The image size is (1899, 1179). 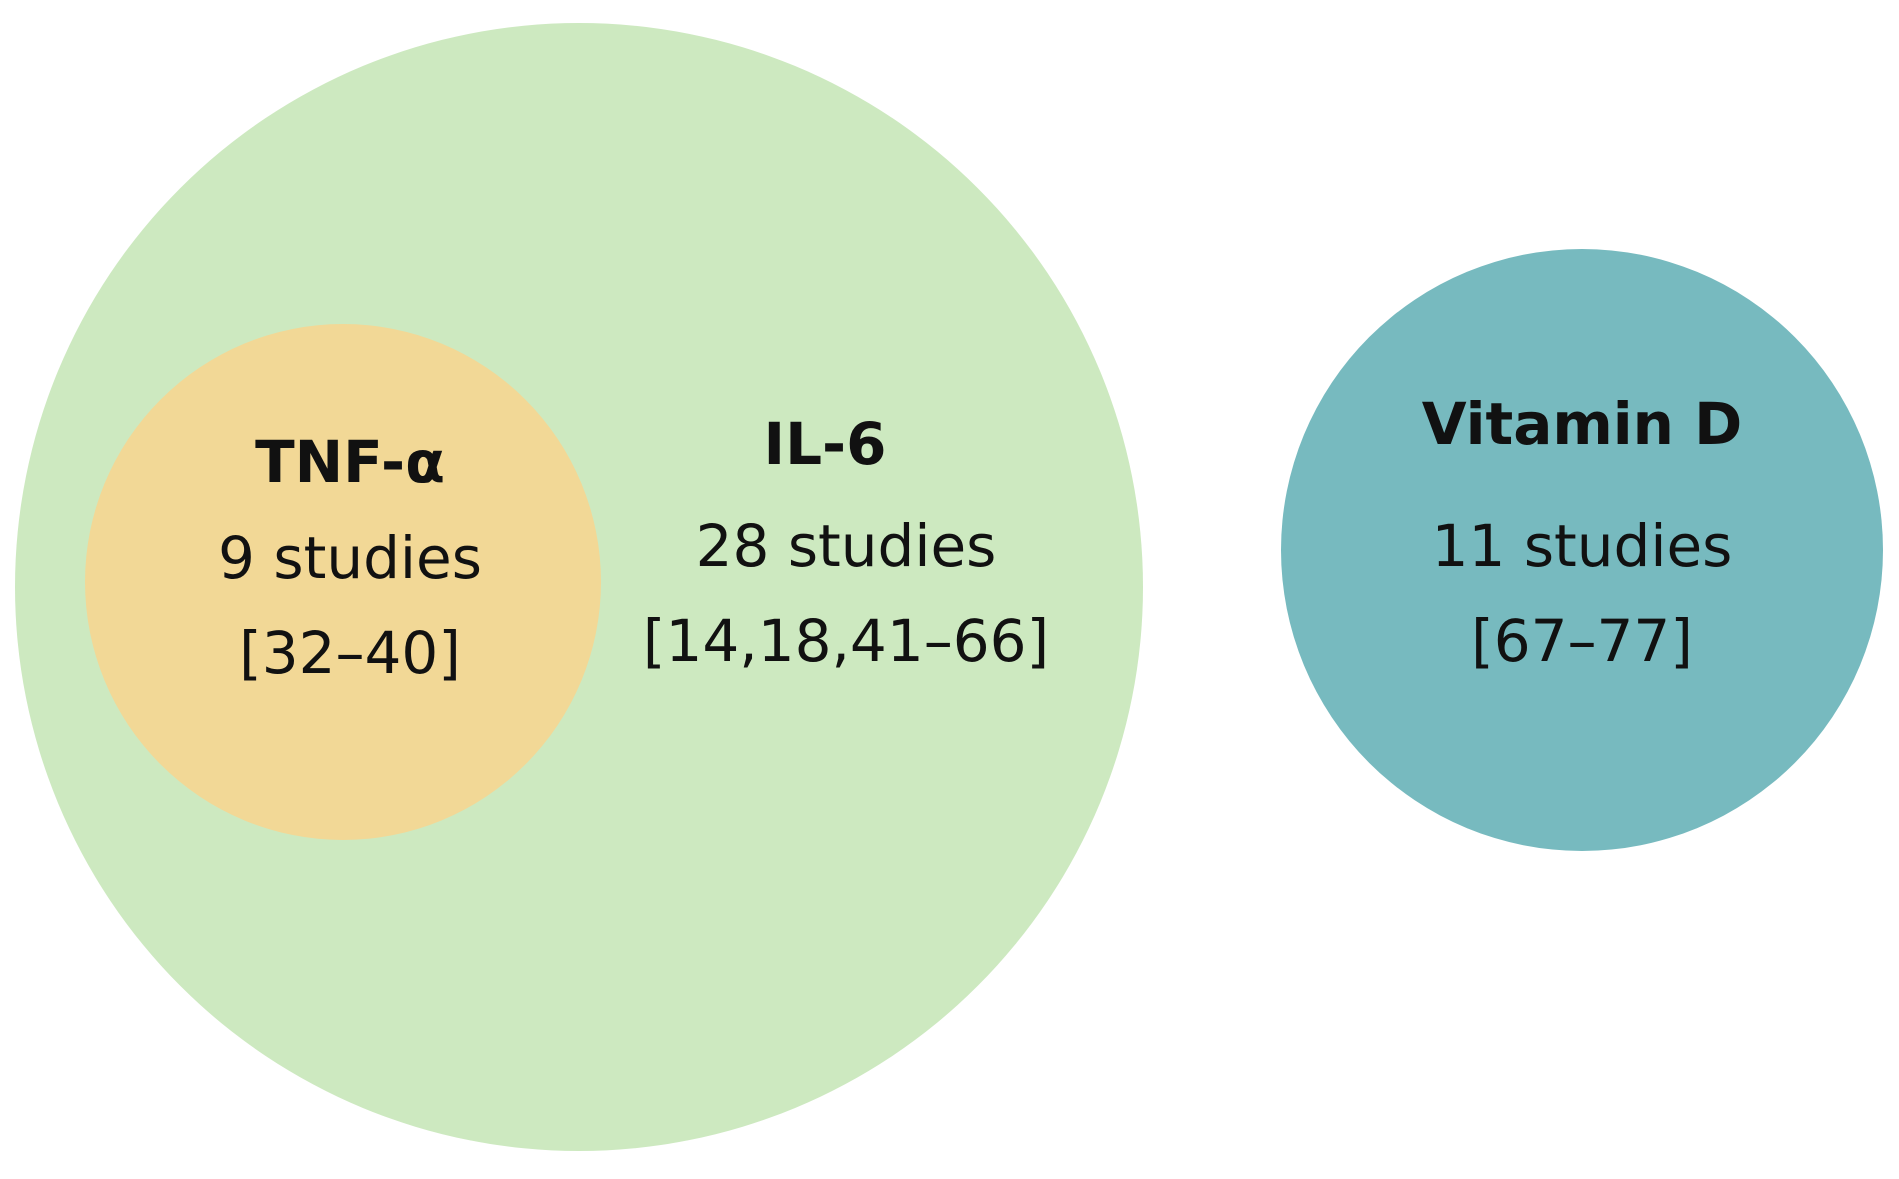 I want to click on node-refs: [14,18,41–66], so click(x=846, y=641).